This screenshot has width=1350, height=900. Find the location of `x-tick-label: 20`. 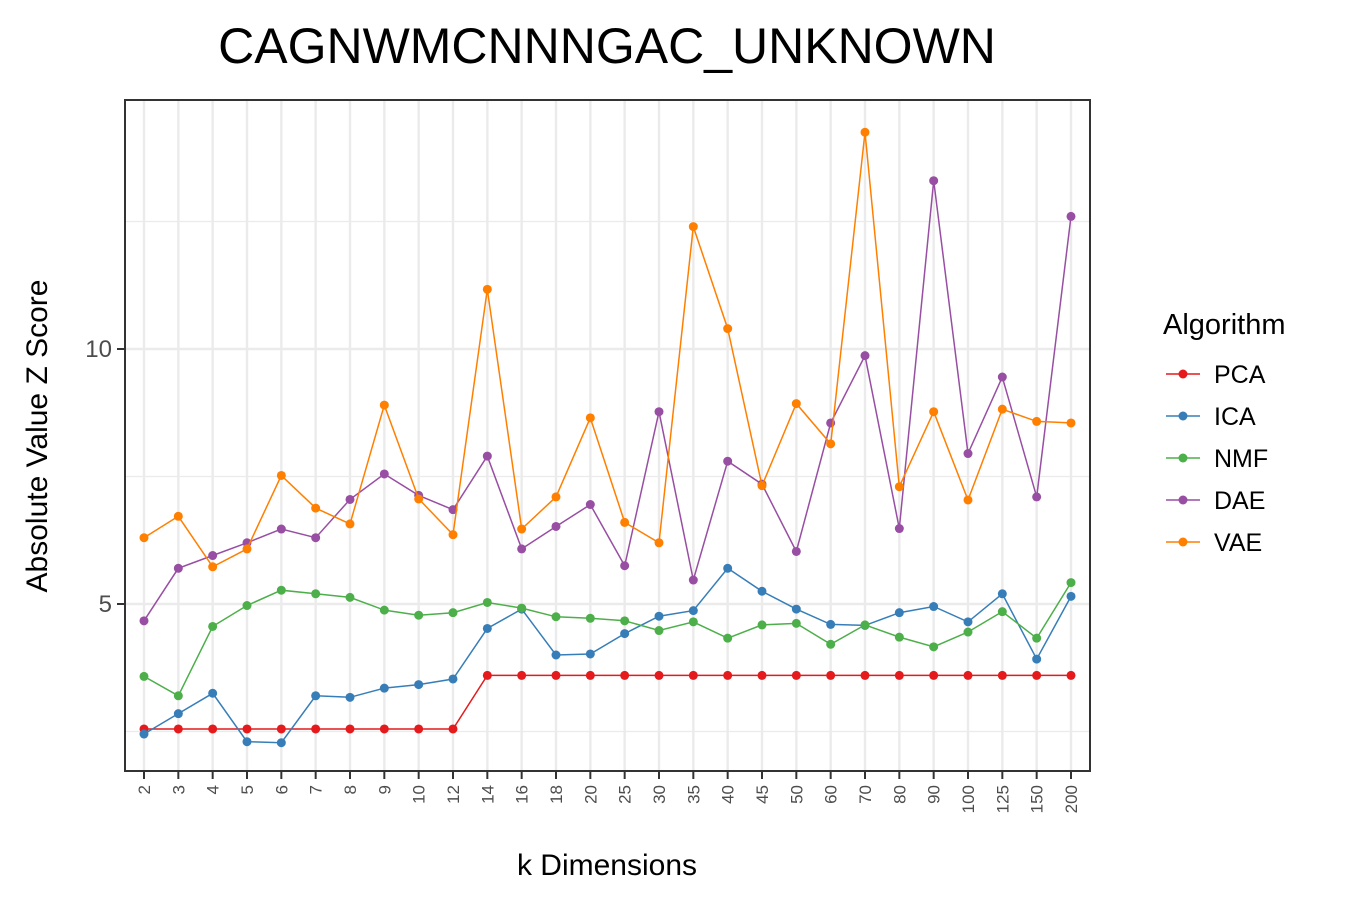

x-tick-label: 20 is located at coordinates (590, 794).